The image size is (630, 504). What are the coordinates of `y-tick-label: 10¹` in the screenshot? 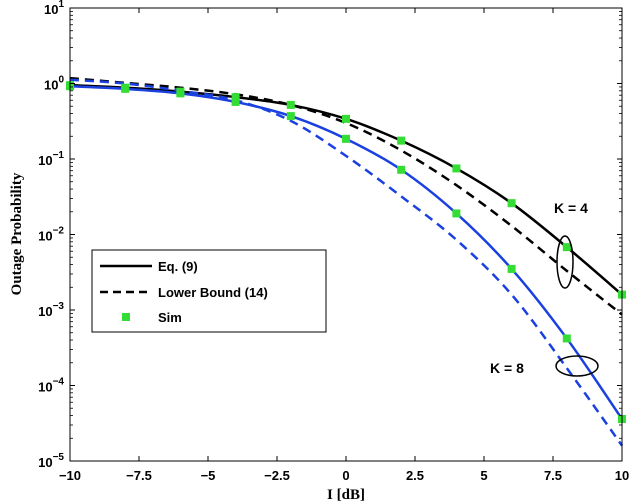 It's located at (54, 8).